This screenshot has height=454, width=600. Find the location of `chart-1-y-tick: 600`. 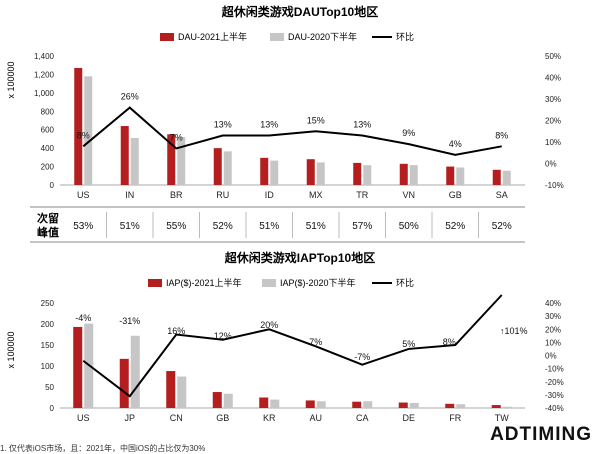

chart-1-y-tick: 600 is located at coordinates (48, 130).